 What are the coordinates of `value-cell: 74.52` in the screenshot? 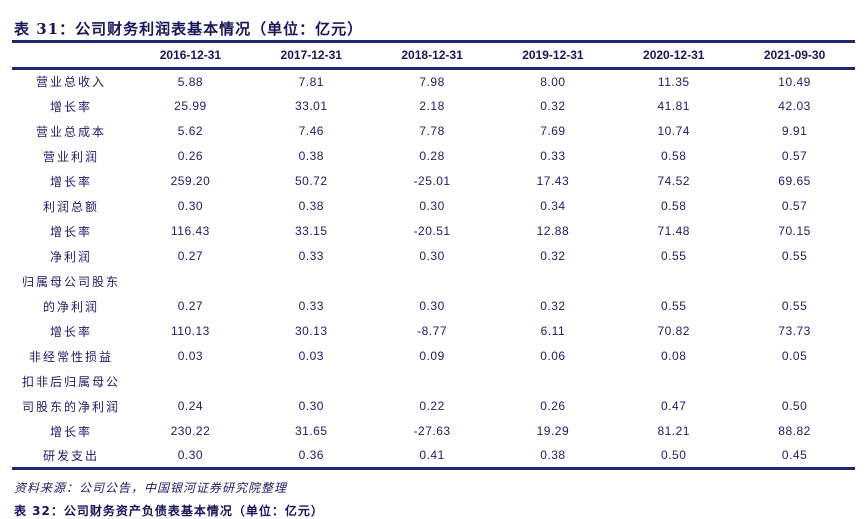 It's located at (673, 181).